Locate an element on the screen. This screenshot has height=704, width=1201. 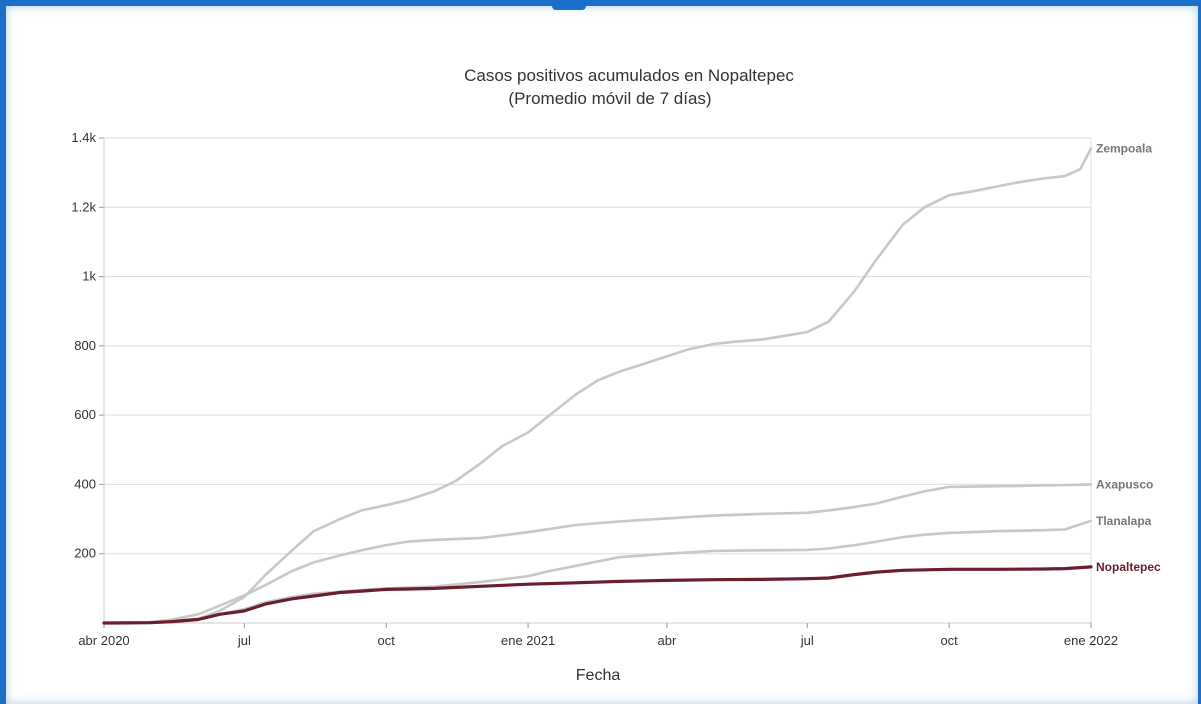
x-tick-label-3: ene 2021 is located at coordinates (528, 640).